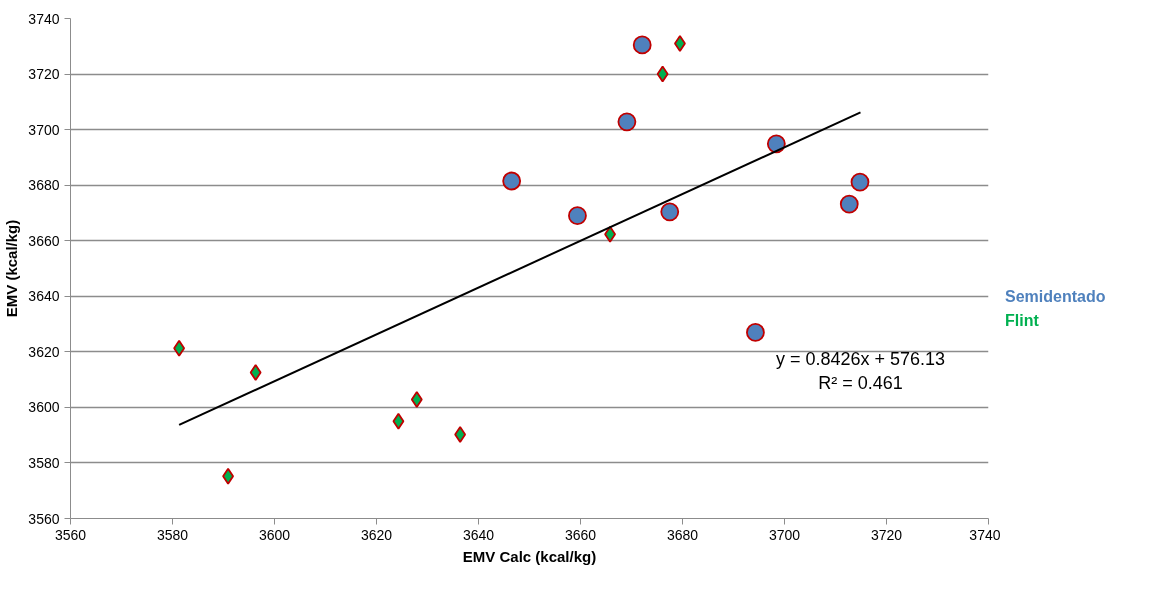  I want to click on y-tick-label: 3640, so click(44, 296).